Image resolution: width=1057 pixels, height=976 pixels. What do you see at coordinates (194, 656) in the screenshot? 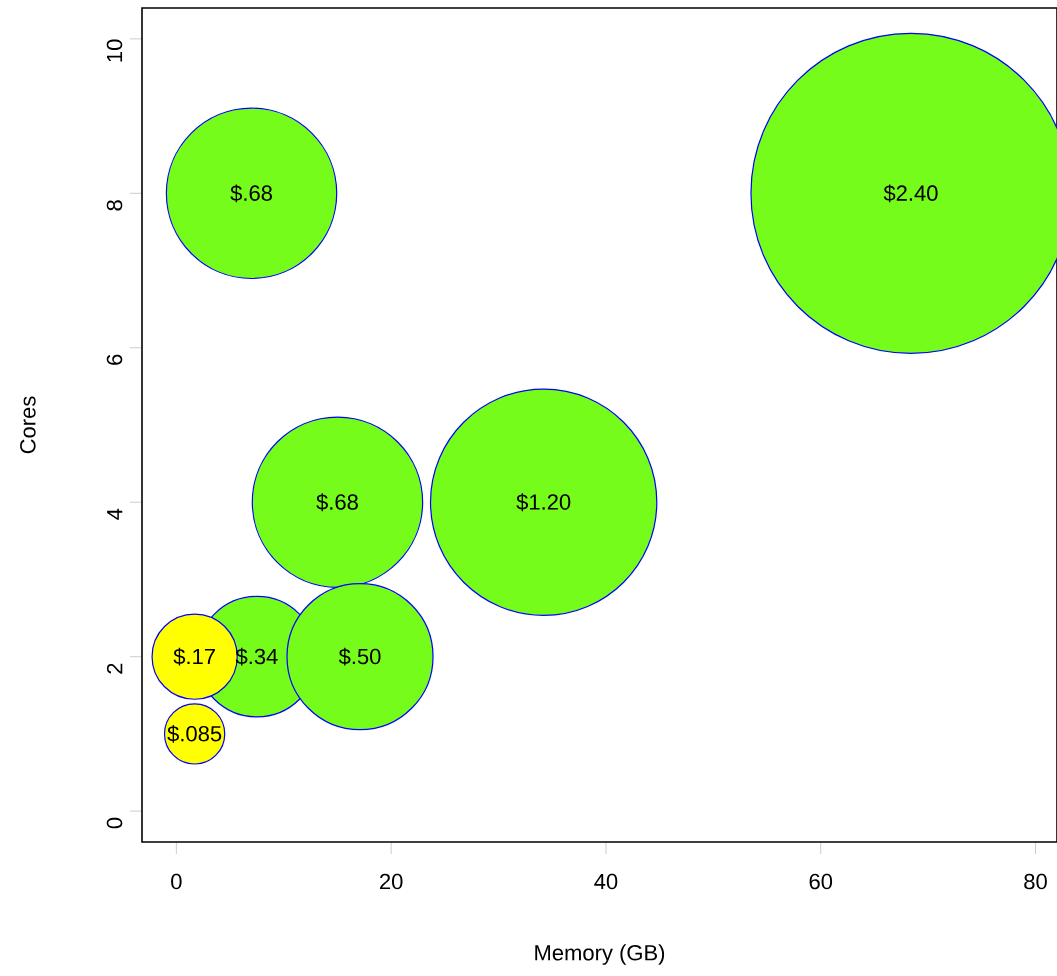
I see `annotation: $.17` at bounding box center [194, 656].